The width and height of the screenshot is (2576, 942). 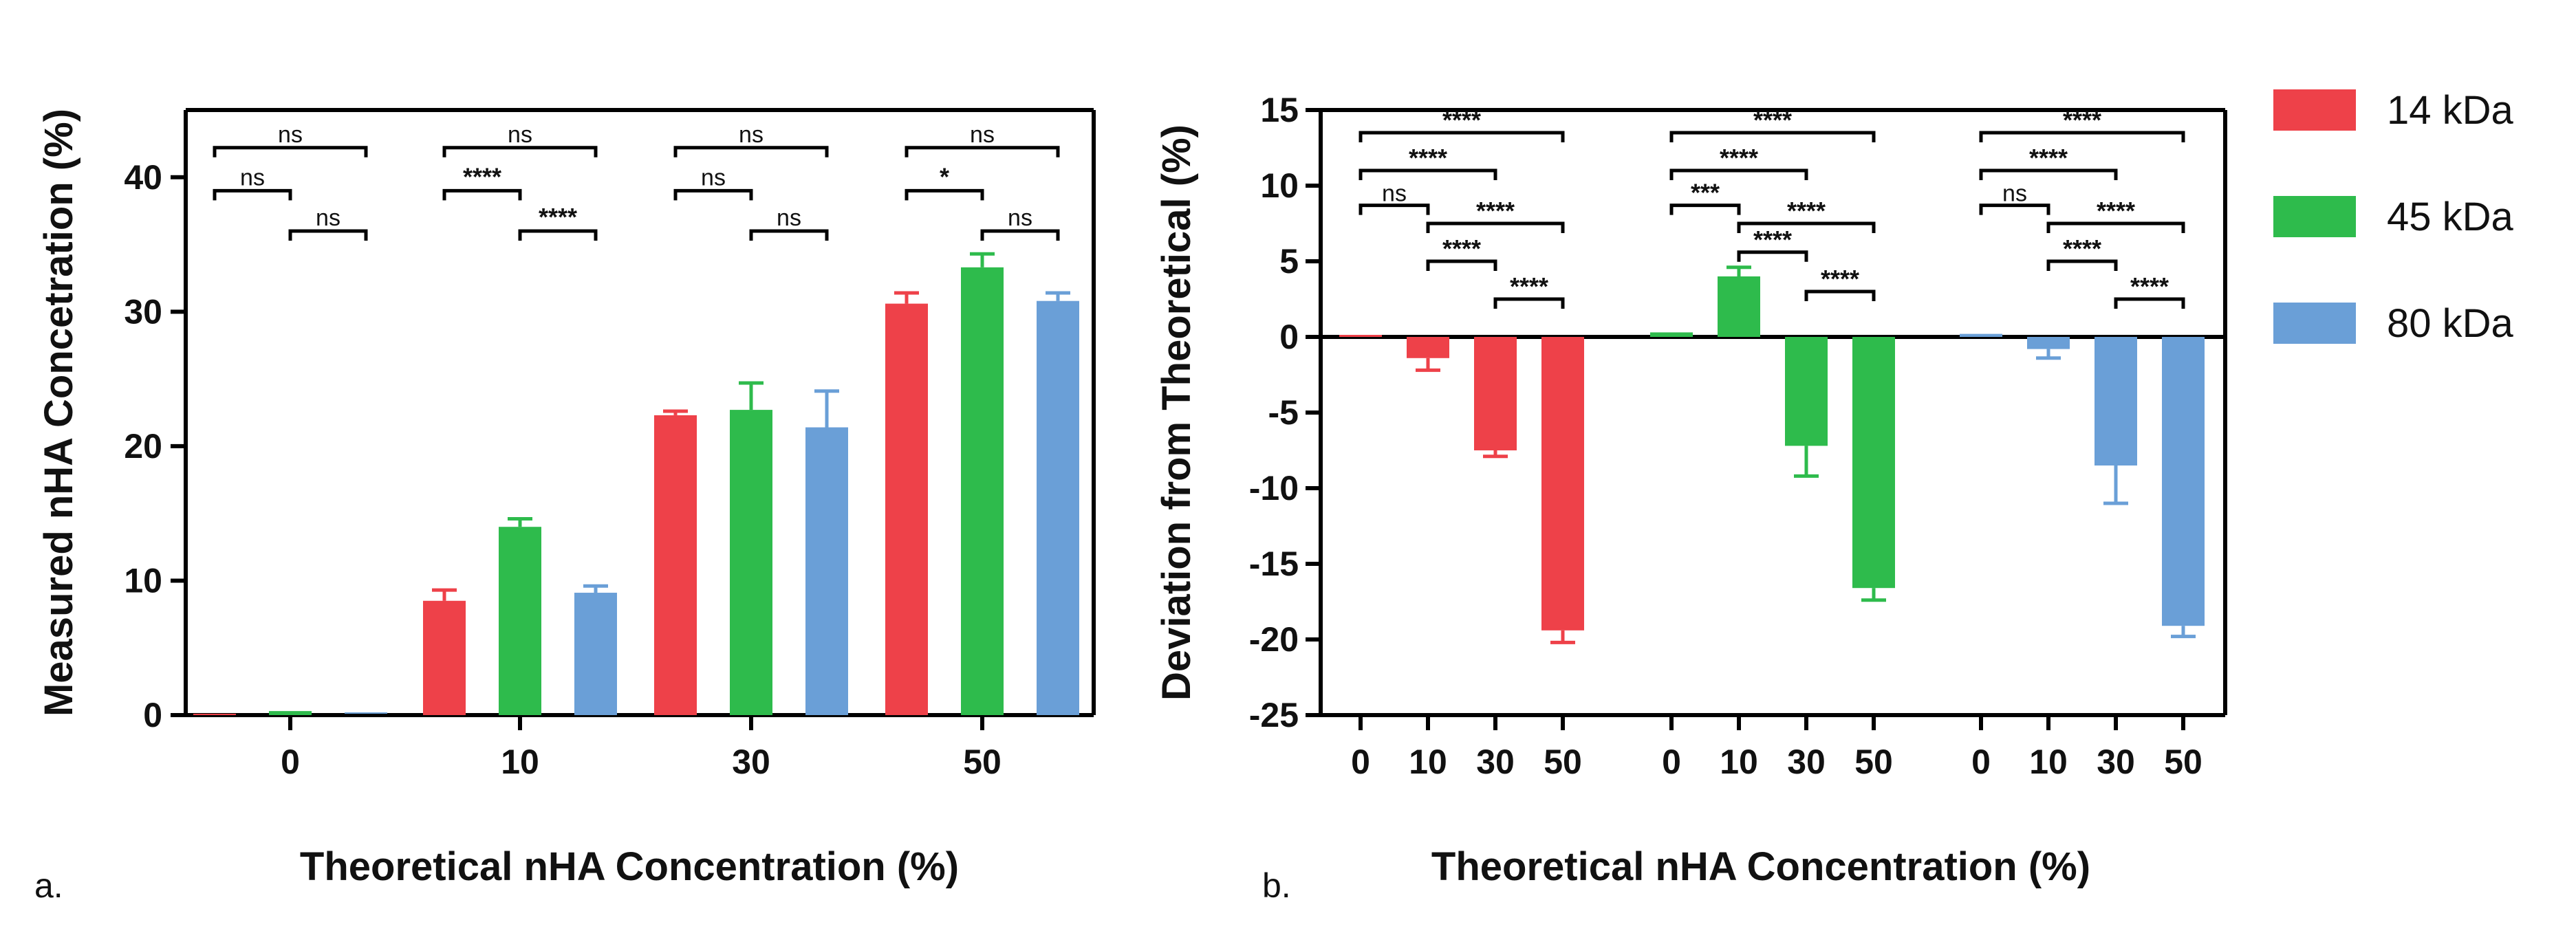 I want to click on panel-label-b: b., so click(x=1276, y=885).